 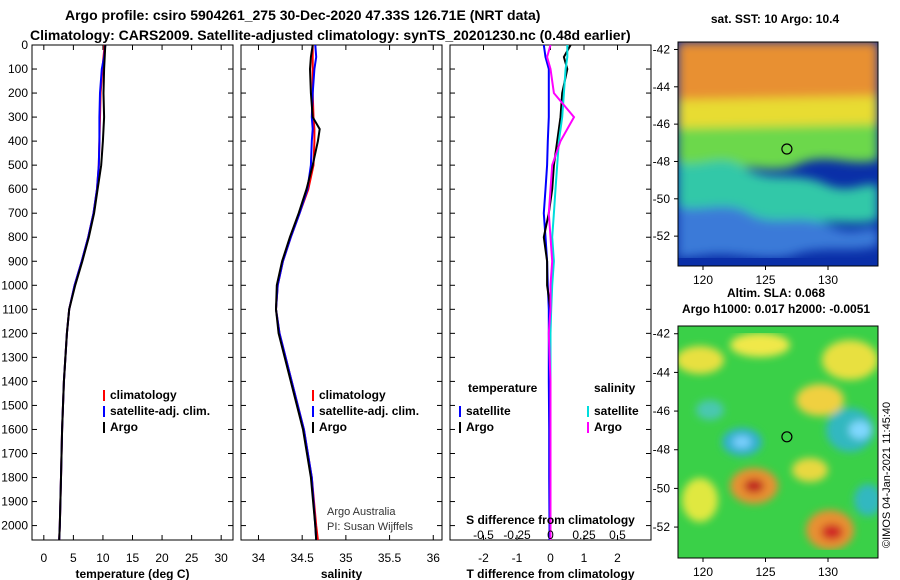 I want to click on sst_map-lat-tick-label: -48, so click(x=662, y=161).